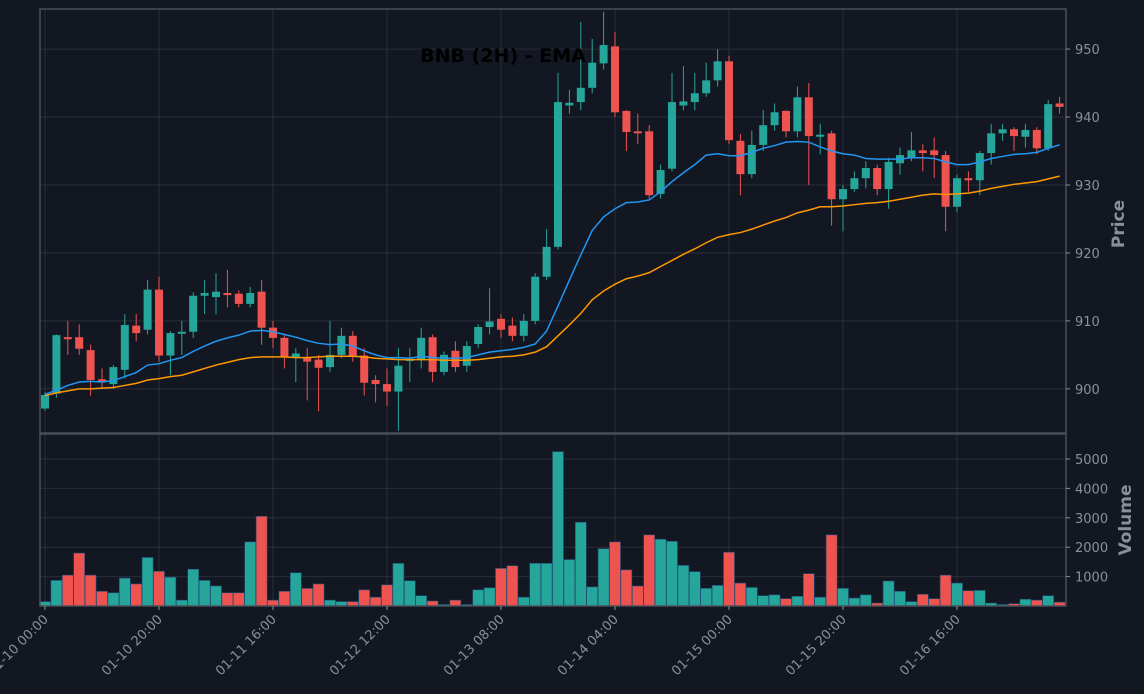  I want to click on y-tick-label: 4000, so click(1091, 489).